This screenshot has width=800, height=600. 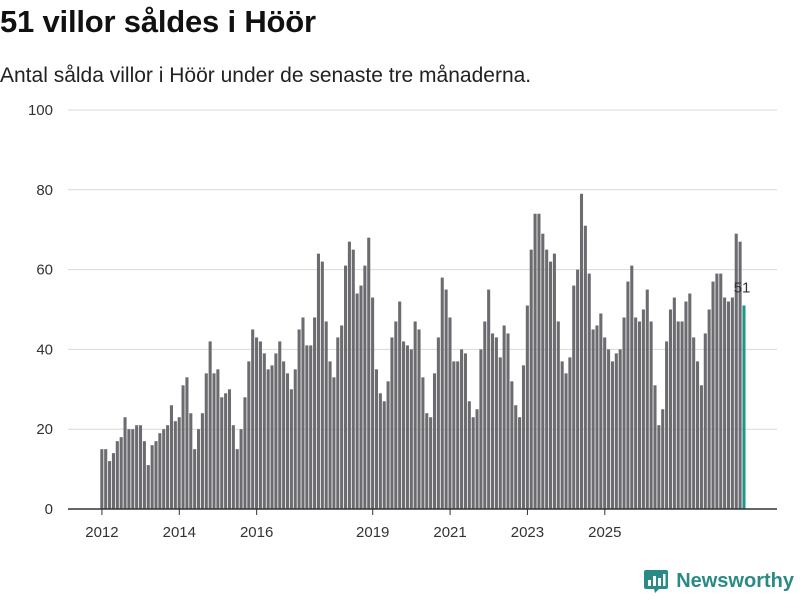 I want to click on x-tick-label: 2023, so click(x=527, y=532).